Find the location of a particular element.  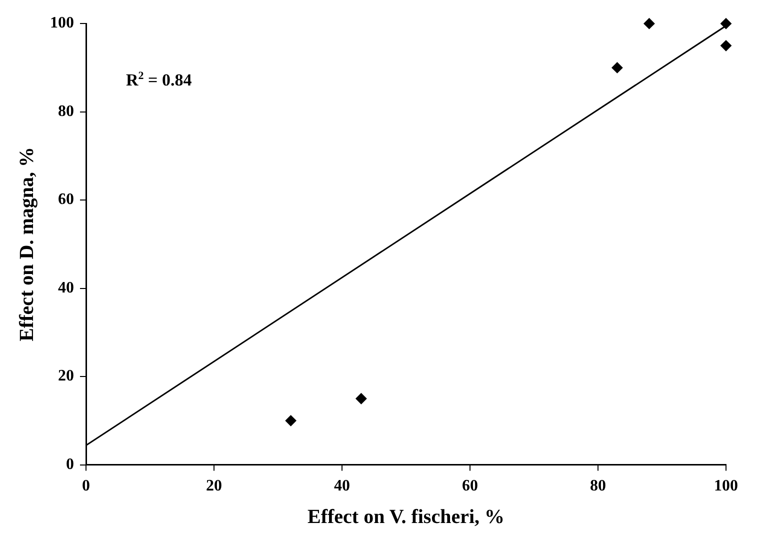

y-tick-label: 100 is located at coordinates (62, 23).